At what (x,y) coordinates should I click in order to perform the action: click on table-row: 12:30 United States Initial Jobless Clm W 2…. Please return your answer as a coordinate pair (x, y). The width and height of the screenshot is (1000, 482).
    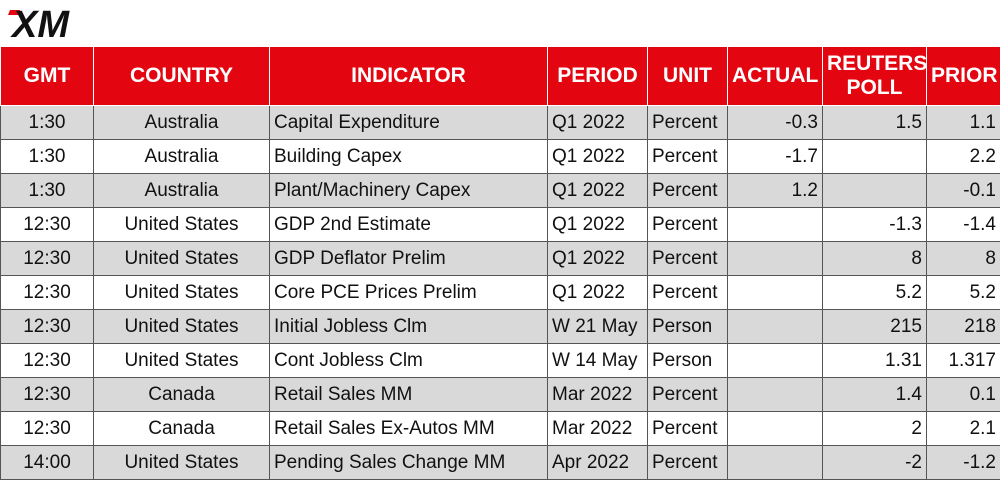
    Looking at the image, I should click on (500, 326).